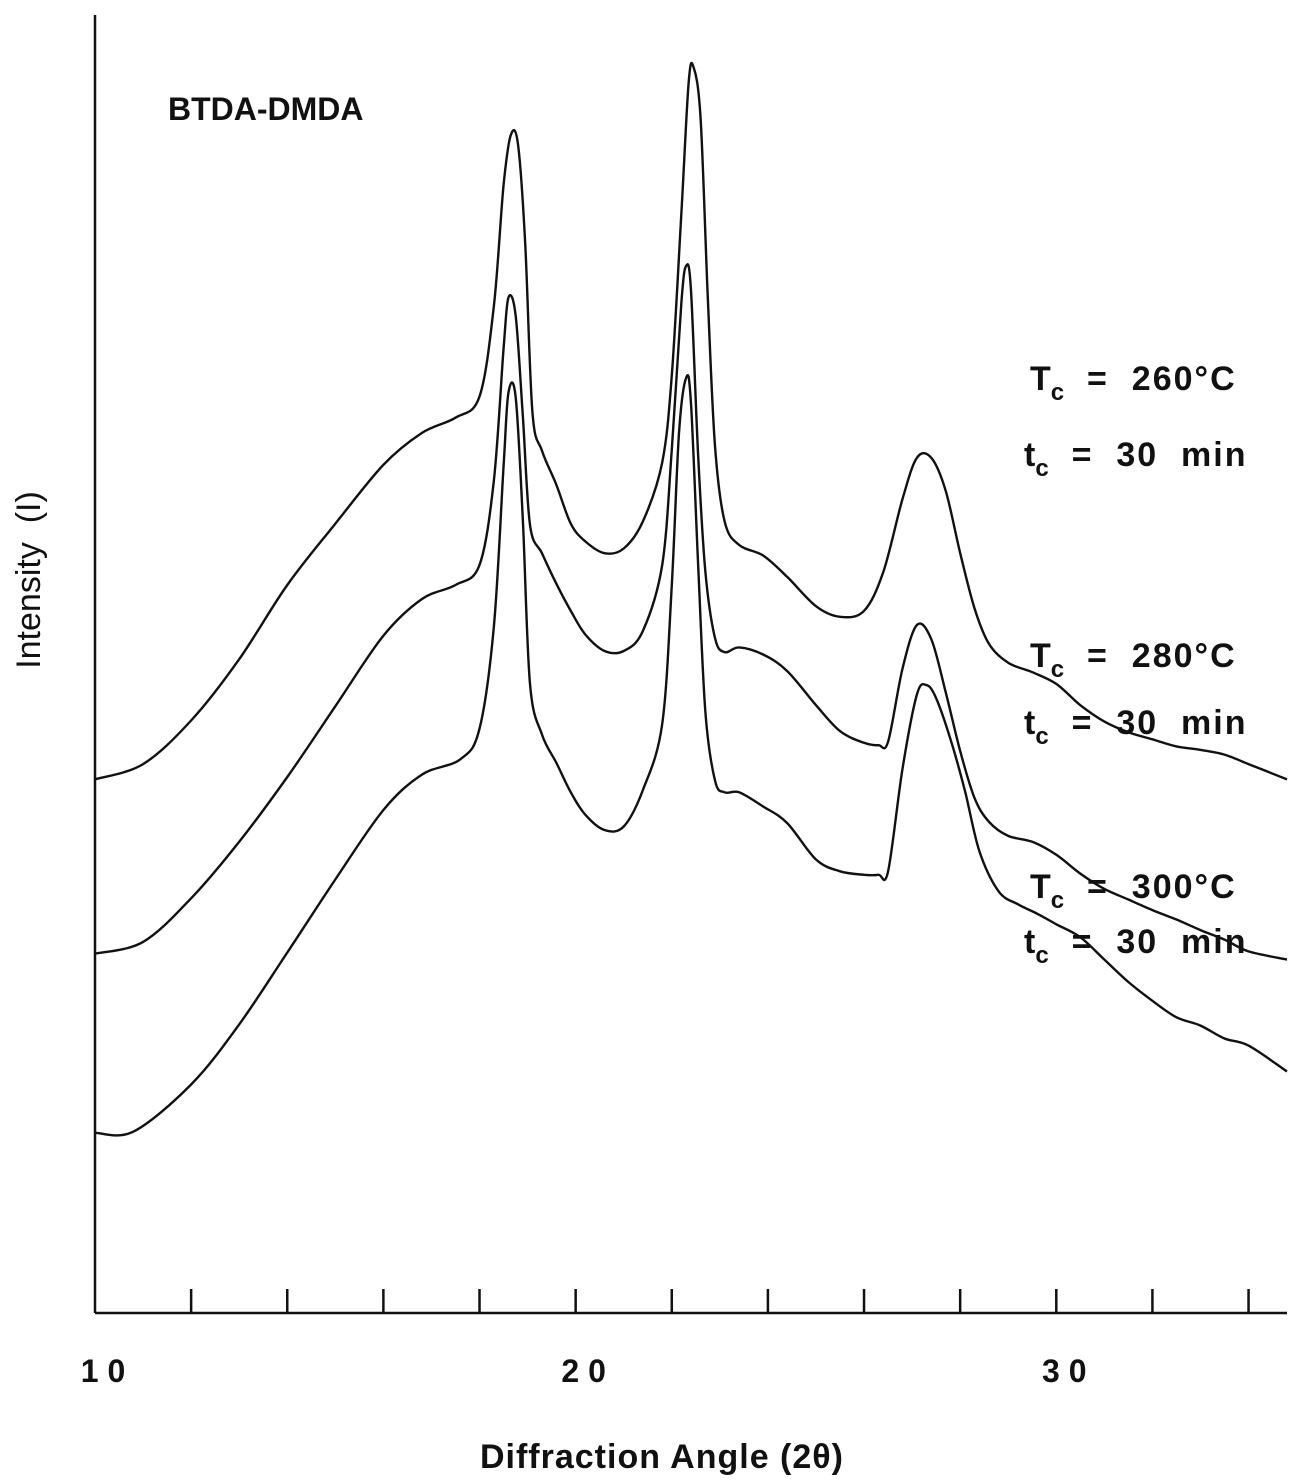 The width and height of the screenshot is (1305, 1481). I want to click on x-axis-tick-labels: 1 0 2 0 3 0, so click(584, 1371).